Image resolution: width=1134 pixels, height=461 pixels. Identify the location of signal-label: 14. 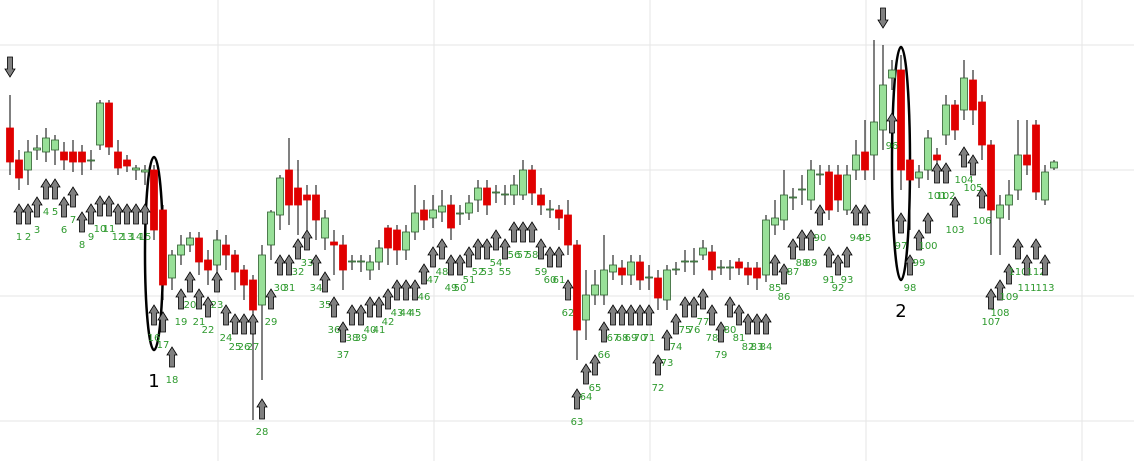
(136, 237).